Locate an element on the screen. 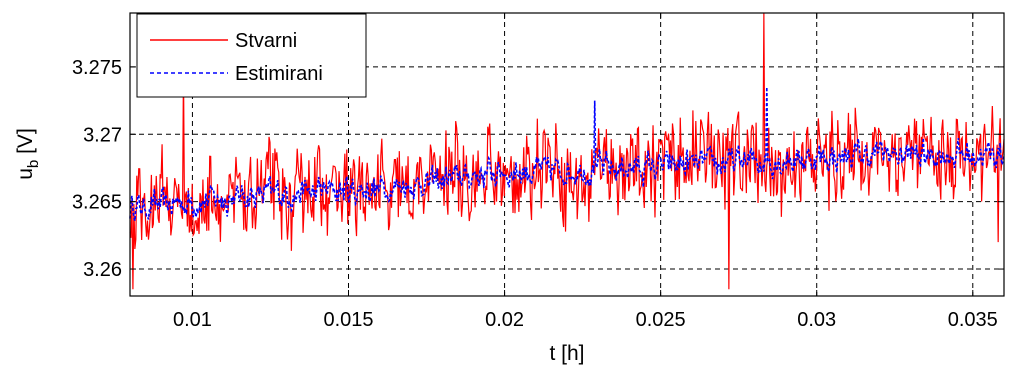  x-tick-label: 0.035 is located at coordinates (973, 320).